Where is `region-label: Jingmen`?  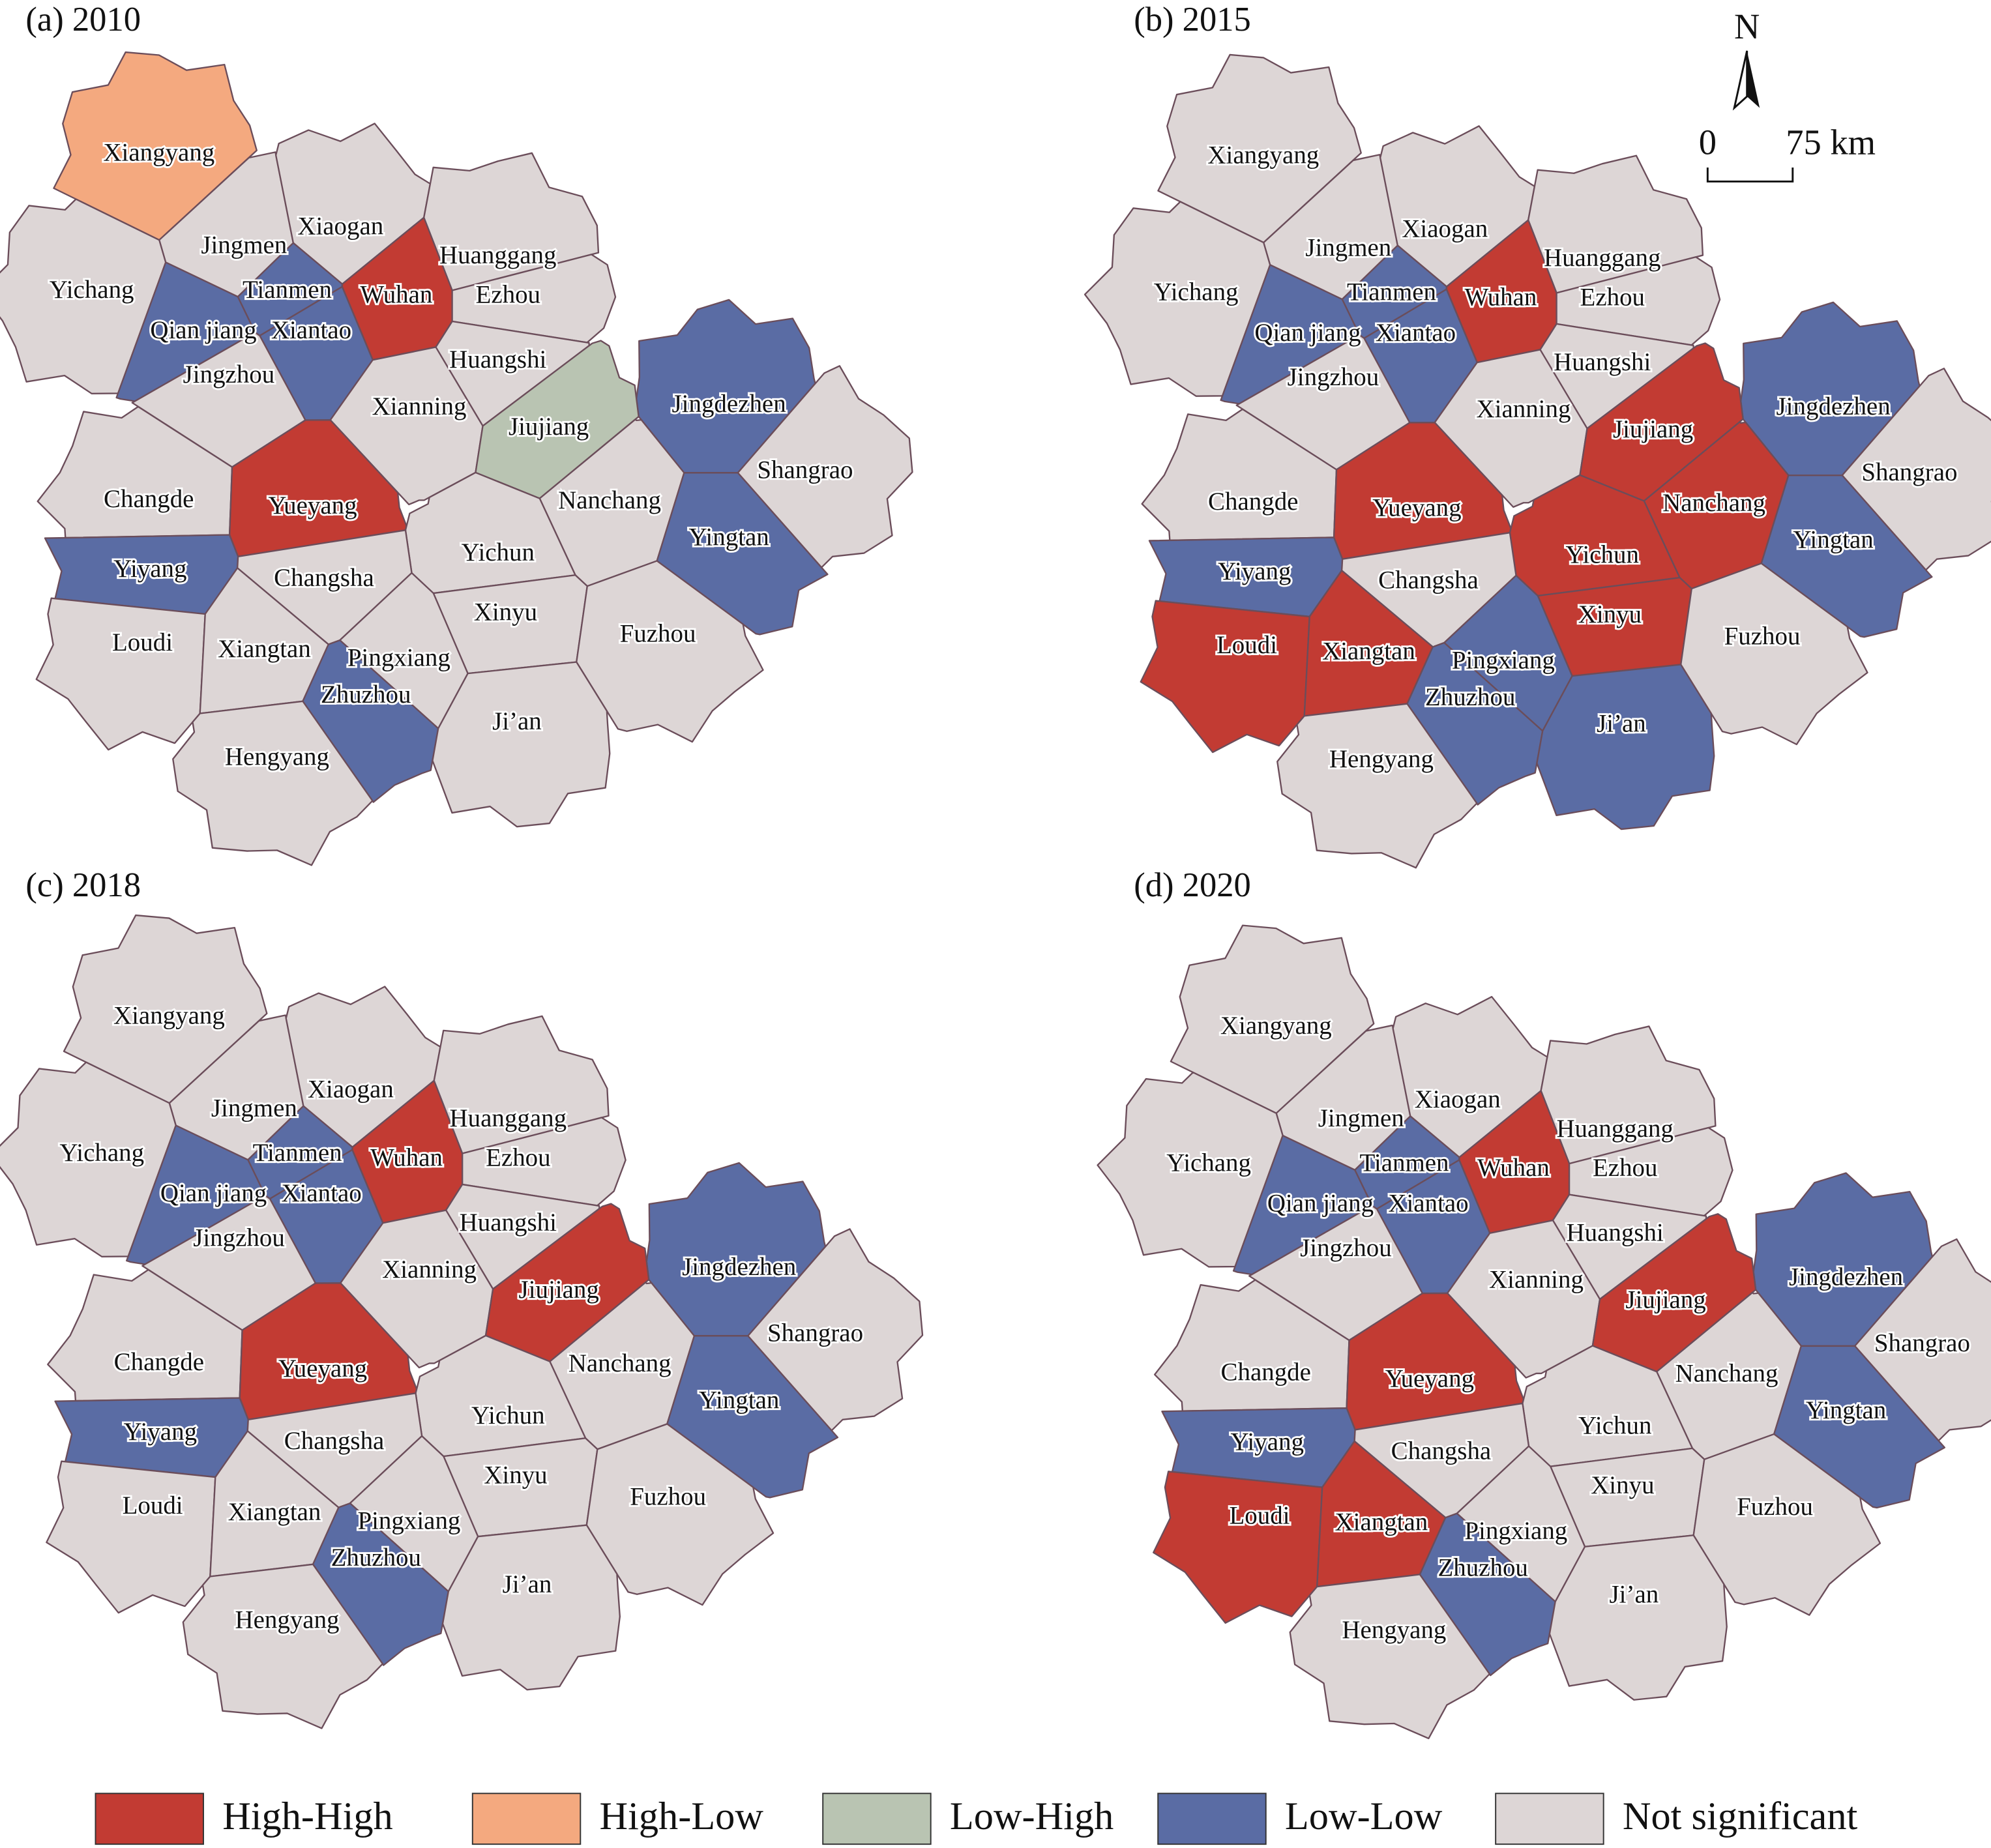 region-label: Jingmen is located at coordinates (1361, 1118).